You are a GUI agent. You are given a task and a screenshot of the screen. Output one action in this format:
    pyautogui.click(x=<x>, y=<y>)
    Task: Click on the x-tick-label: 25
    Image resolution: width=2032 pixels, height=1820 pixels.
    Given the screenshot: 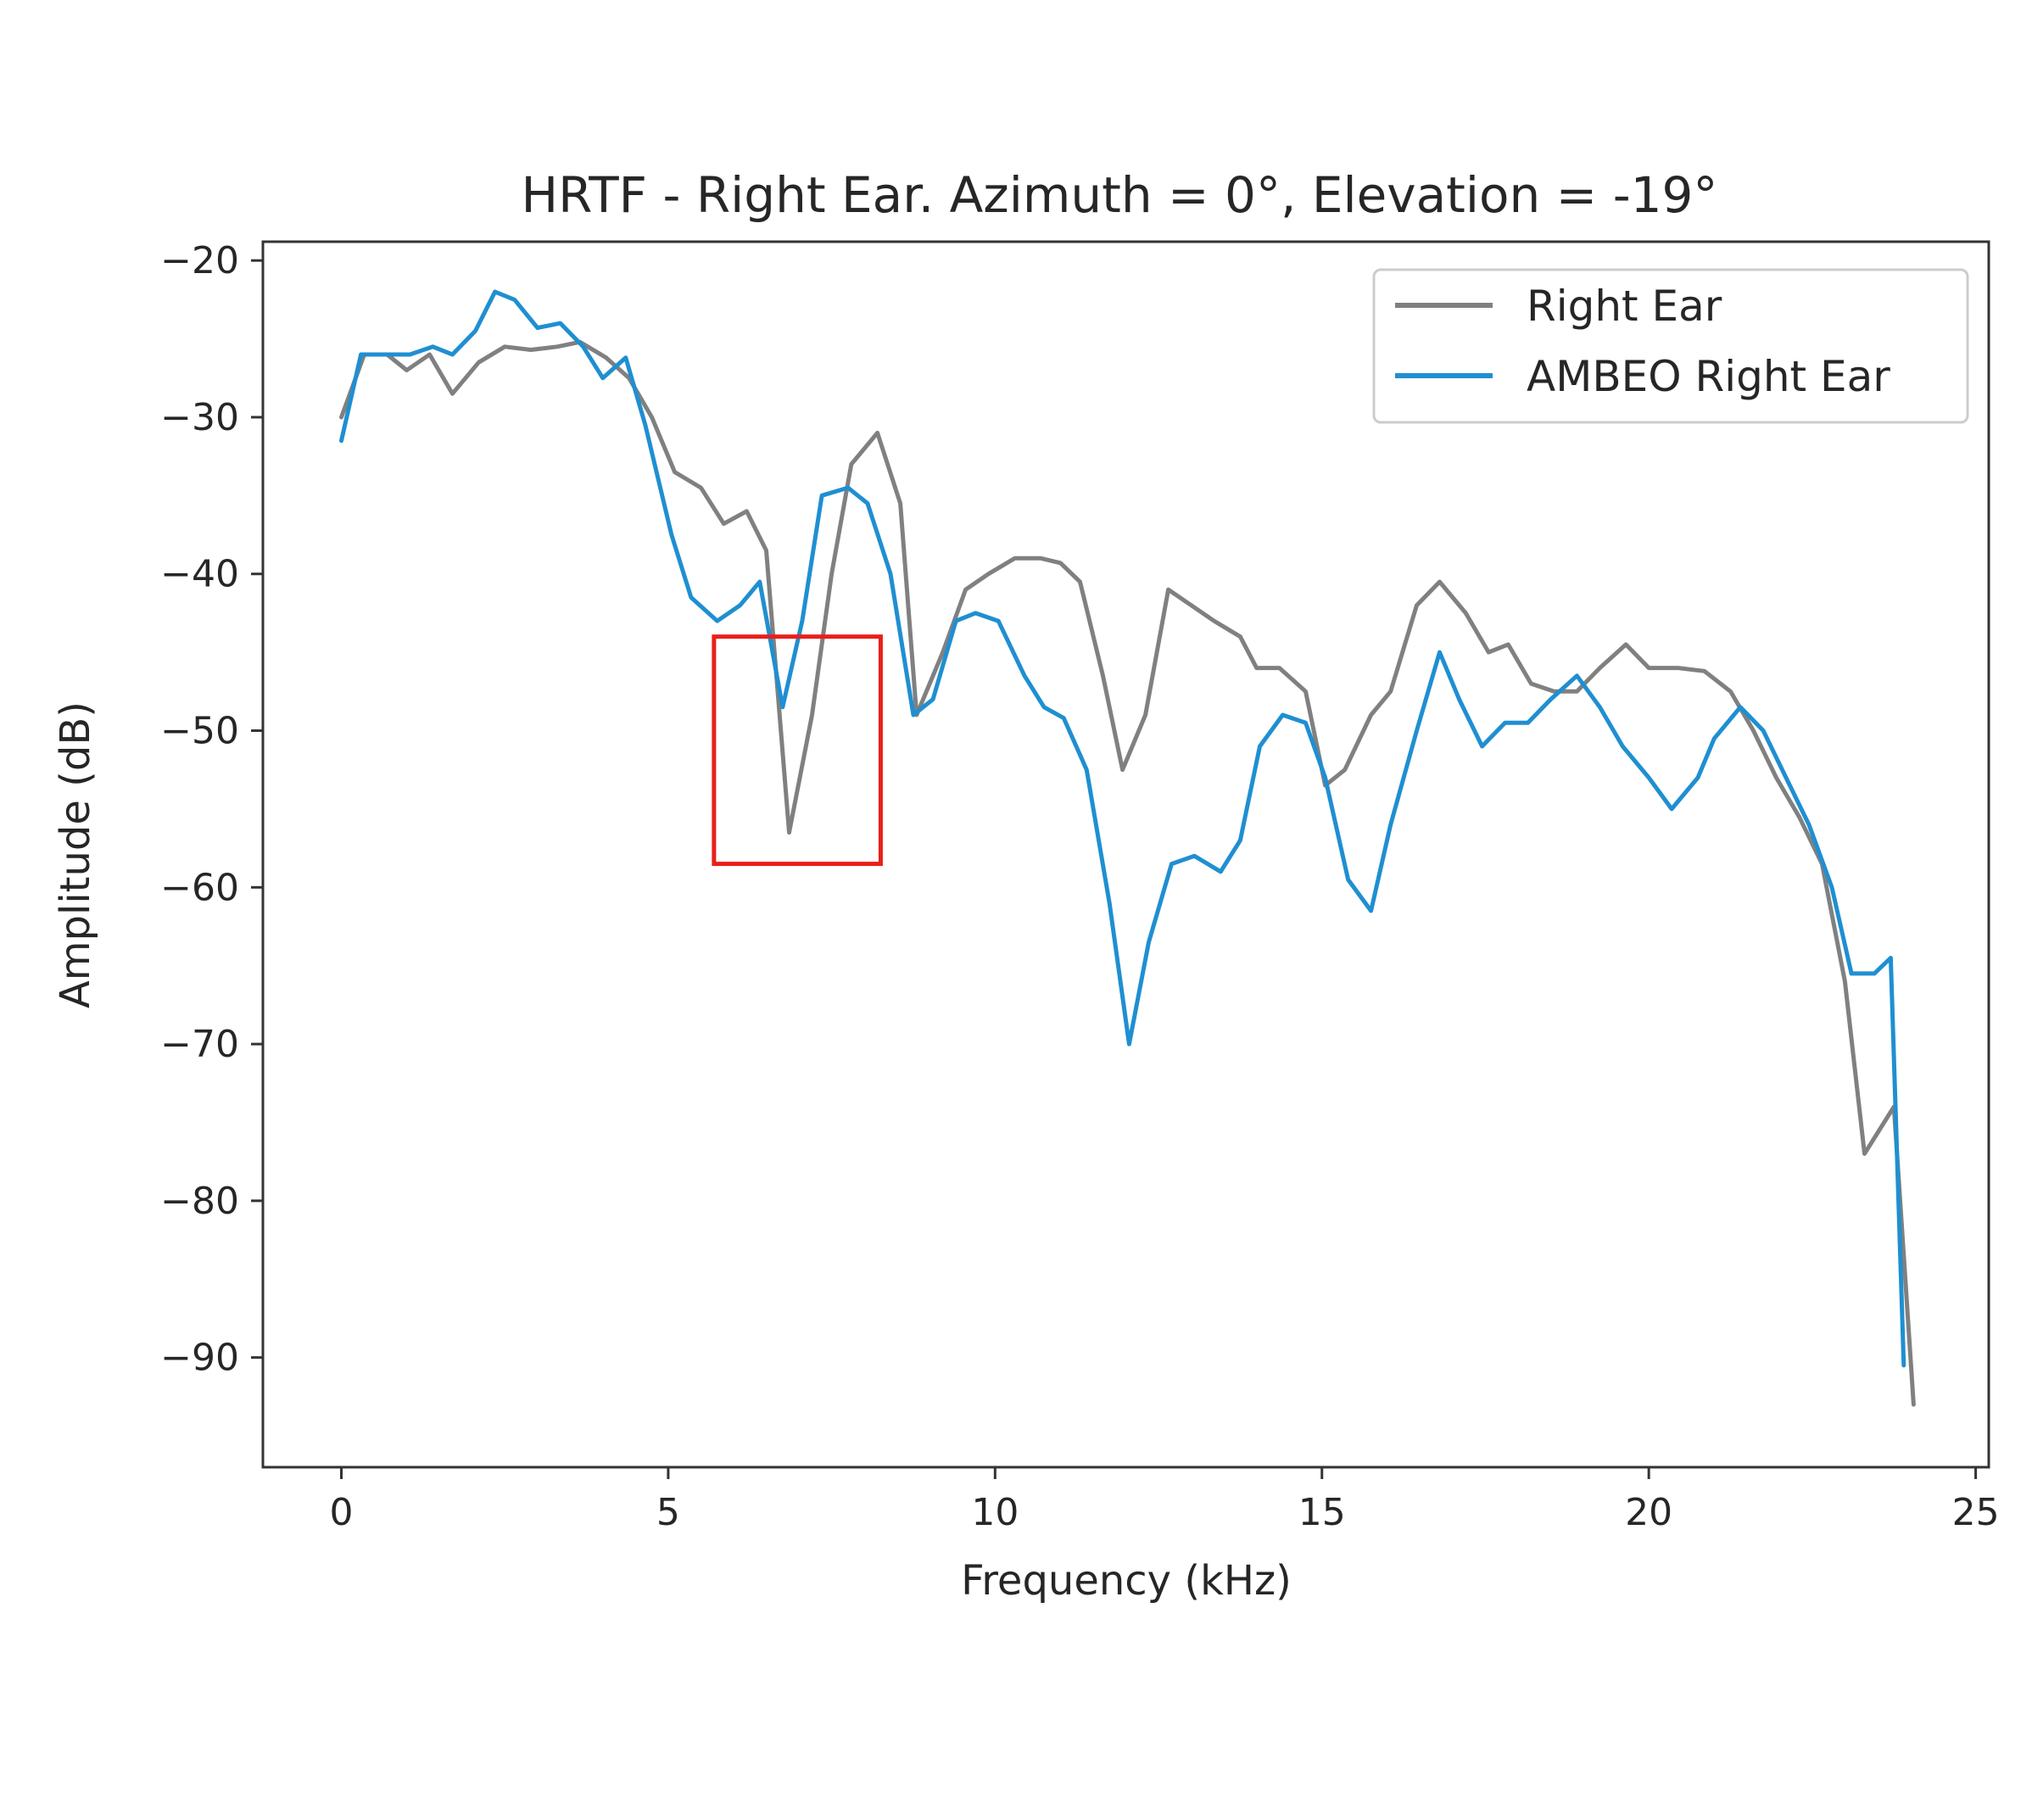 What is the action you would take?
    pyautogui.click(x=1976, y=1512)
    